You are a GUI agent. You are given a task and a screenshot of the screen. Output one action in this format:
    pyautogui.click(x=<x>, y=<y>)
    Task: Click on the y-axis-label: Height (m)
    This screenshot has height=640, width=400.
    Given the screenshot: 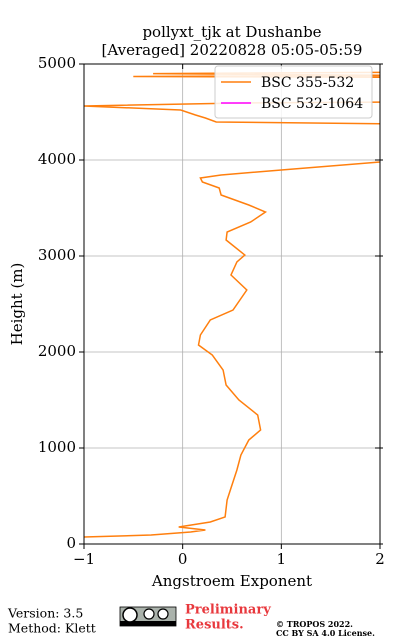 What is the action you would take?
    pyautogui.click(x=17, y=304)
    